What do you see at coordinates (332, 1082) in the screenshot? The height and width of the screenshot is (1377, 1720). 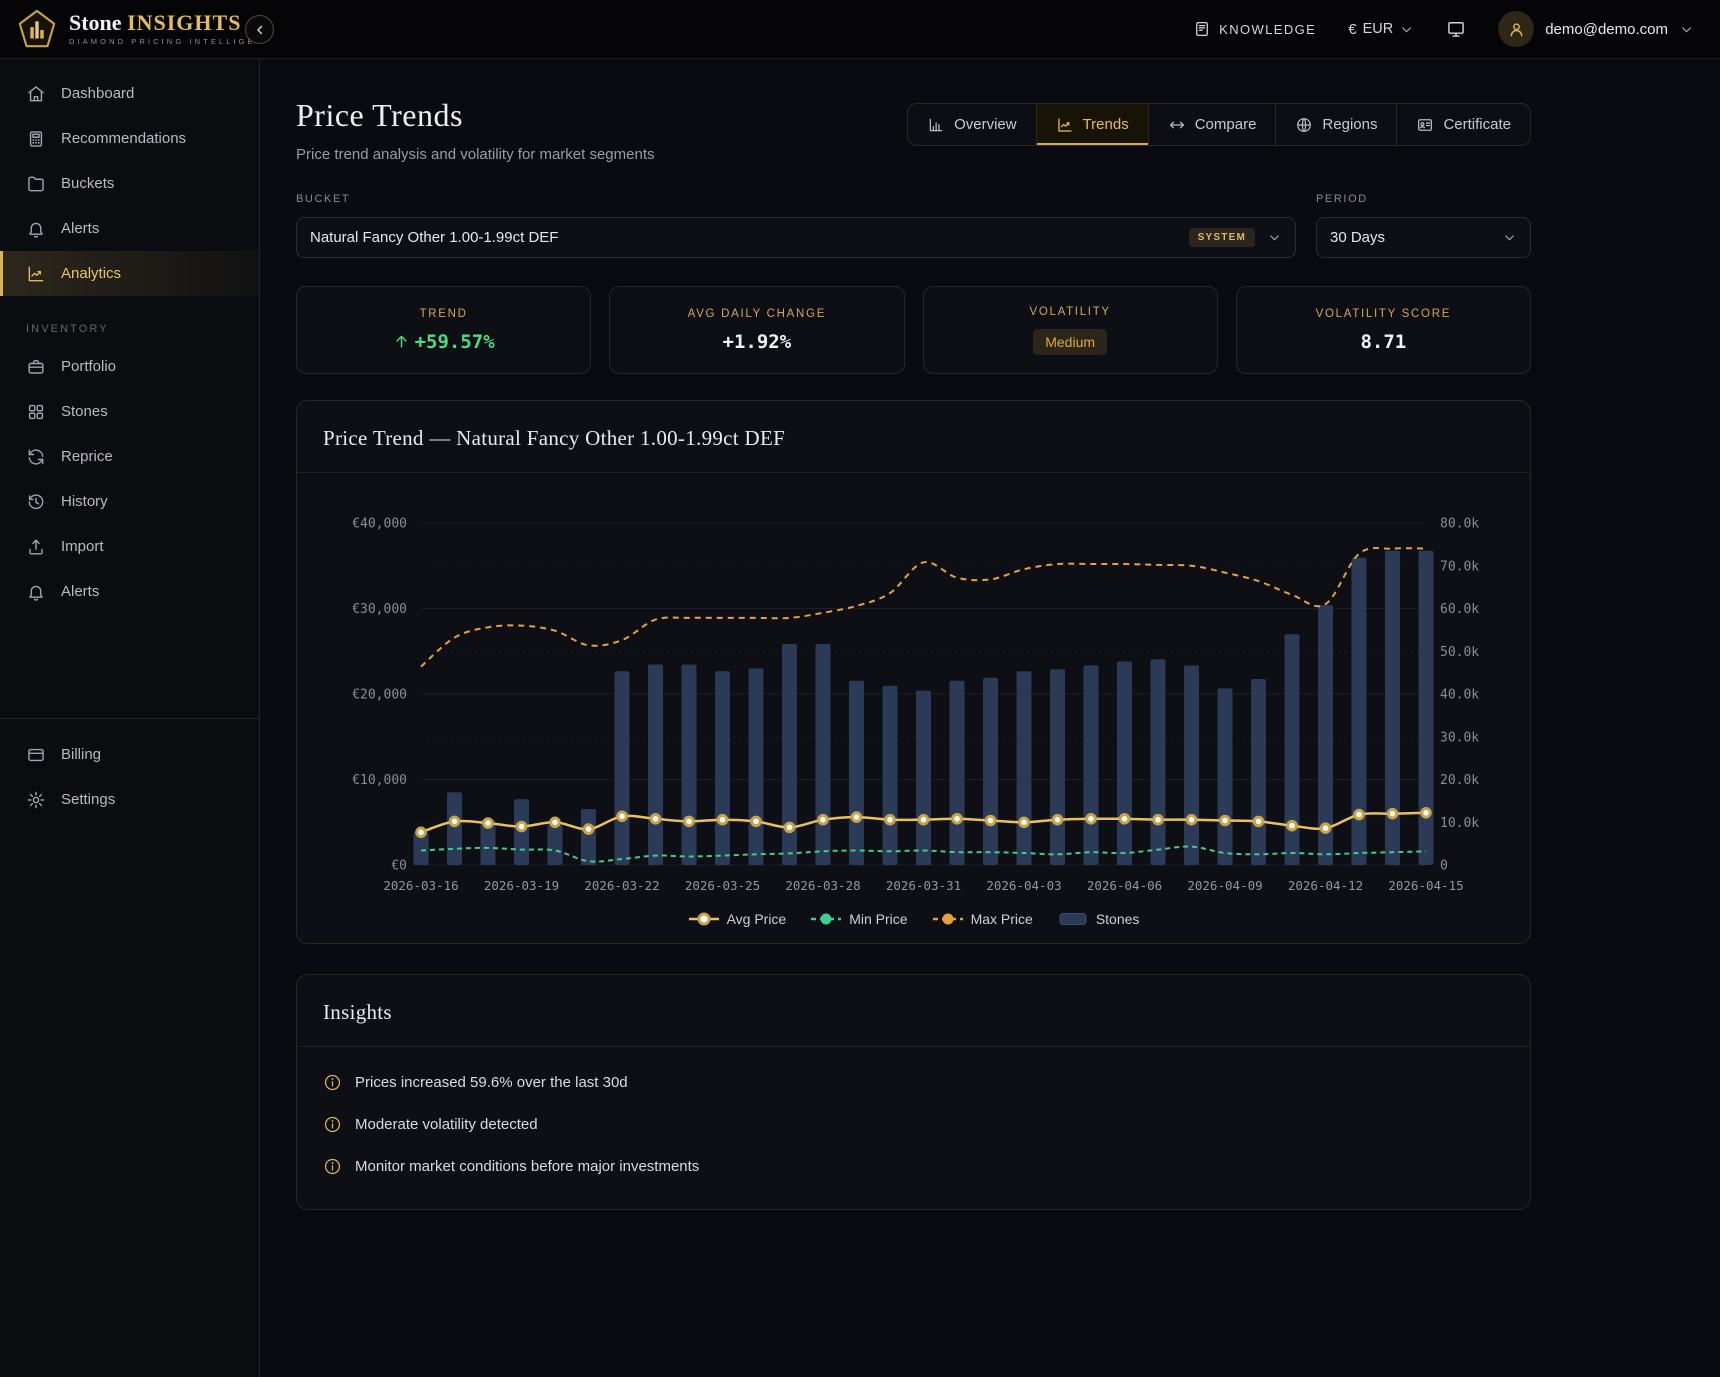 I see `info-icon` at bounding box center [332, 1082].